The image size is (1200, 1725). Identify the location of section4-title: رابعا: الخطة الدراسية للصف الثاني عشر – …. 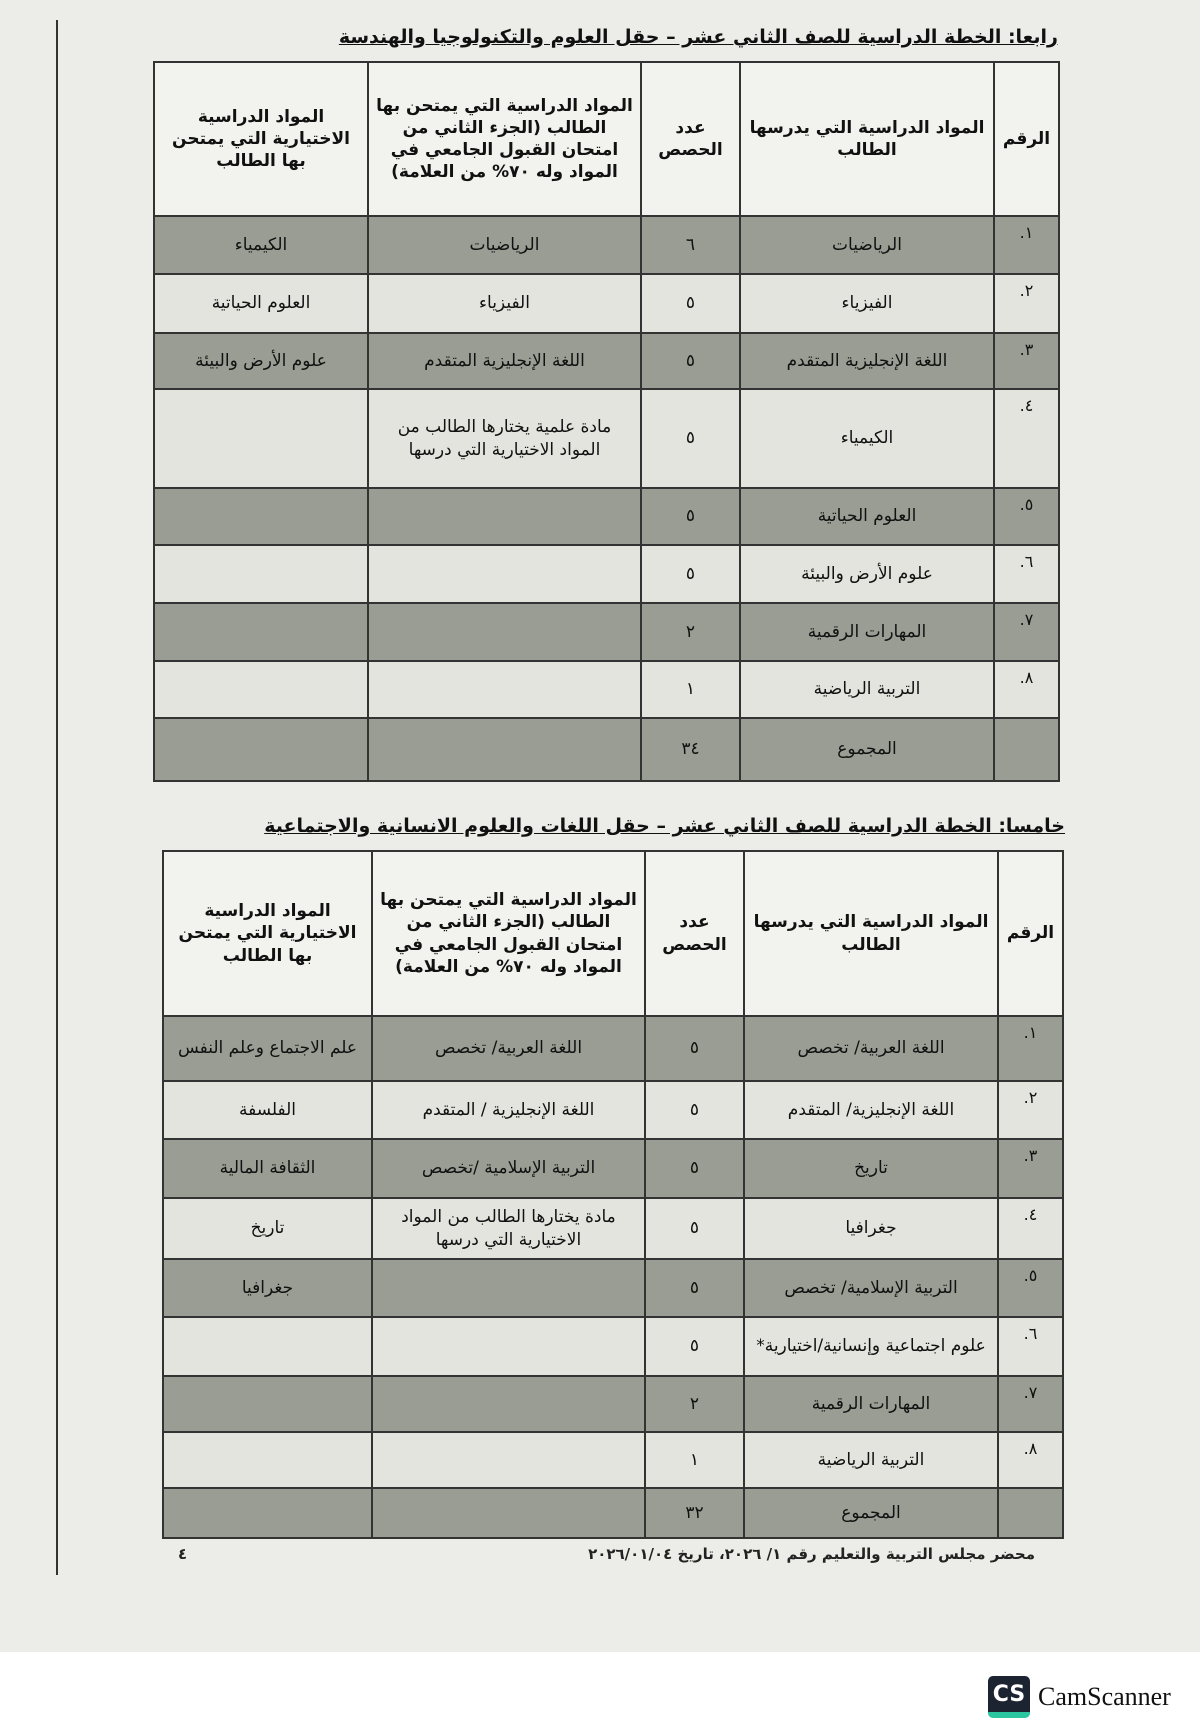
(698, 37).